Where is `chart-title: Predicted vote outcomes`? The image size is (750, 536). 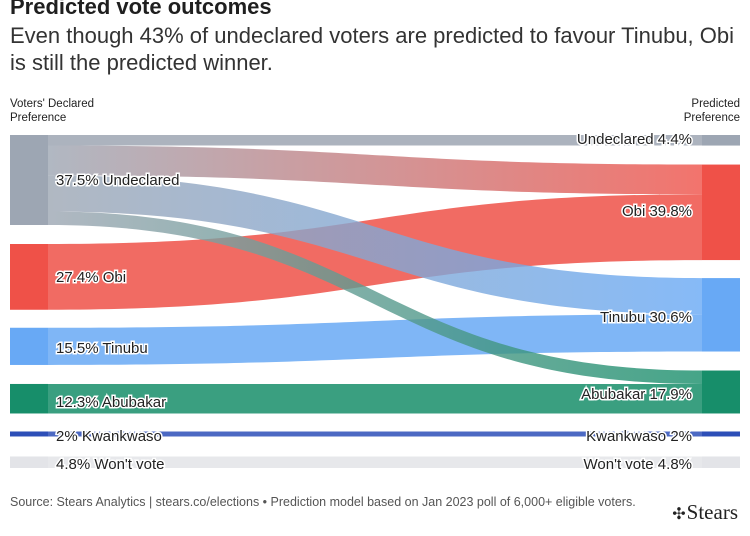 chart-title: Predicted vote outcomes is located at coordinates (141, 9).